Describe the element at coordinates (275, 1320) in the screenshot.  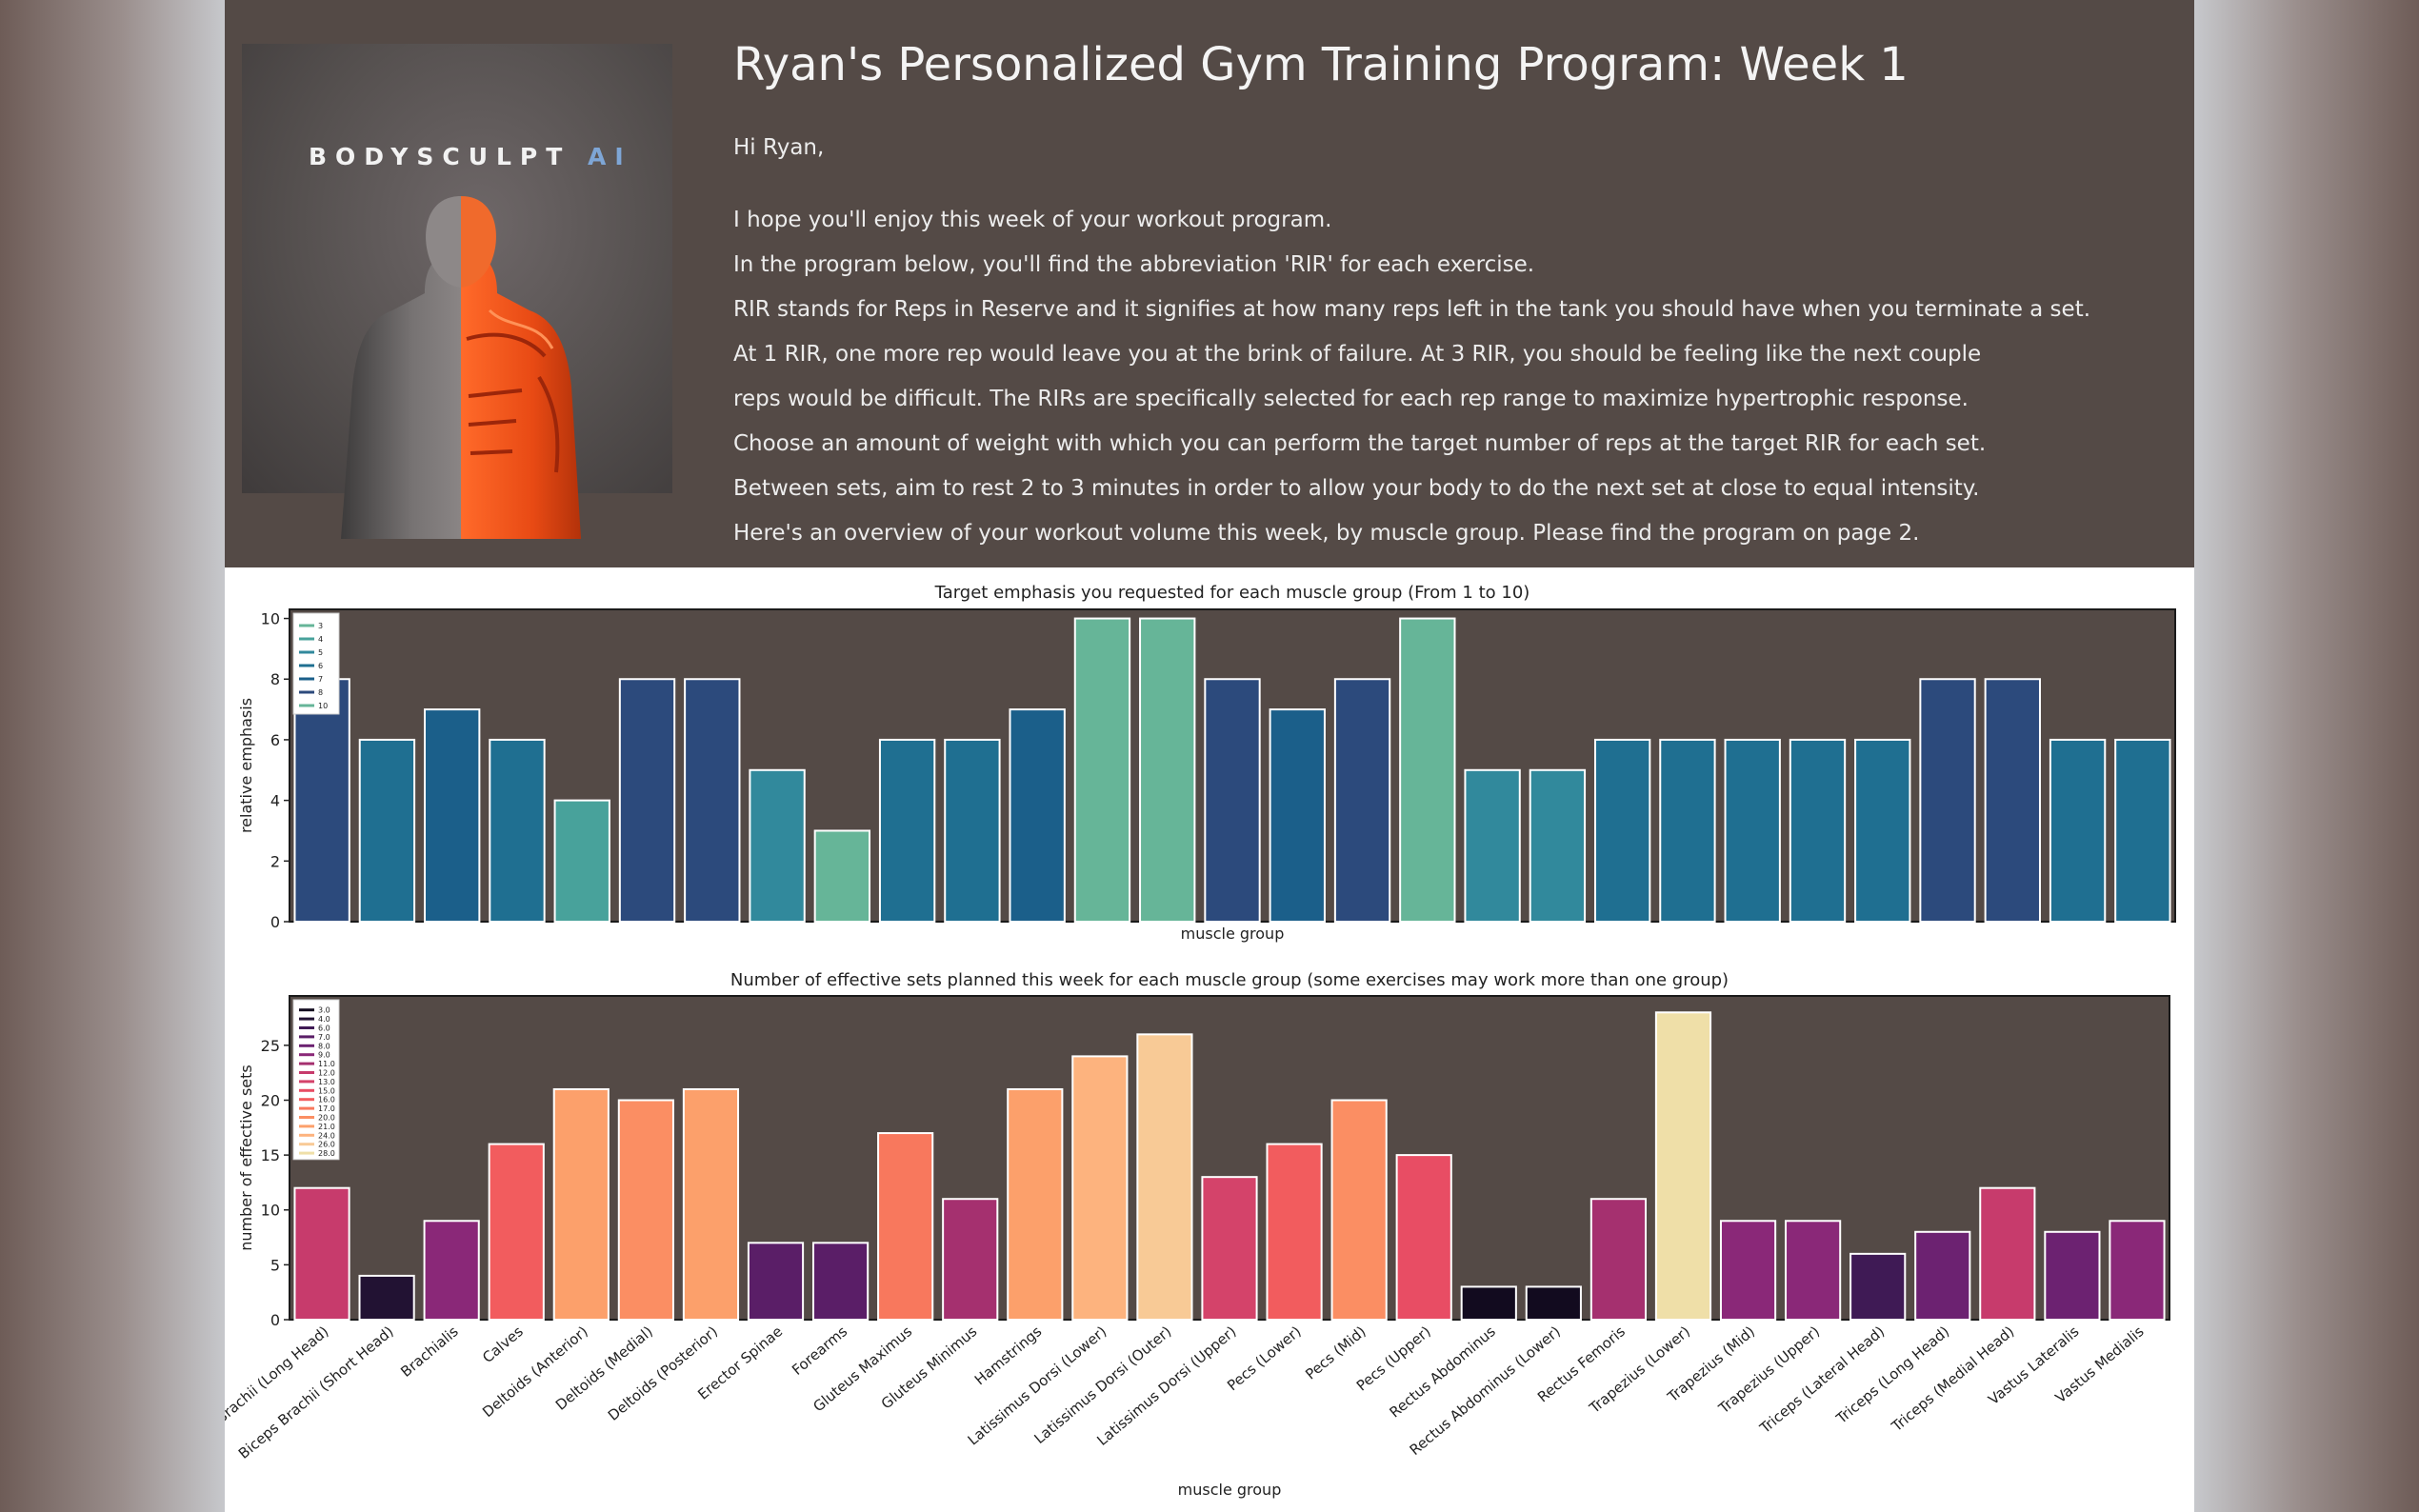
I see `y-tick-label: 0` at that location.